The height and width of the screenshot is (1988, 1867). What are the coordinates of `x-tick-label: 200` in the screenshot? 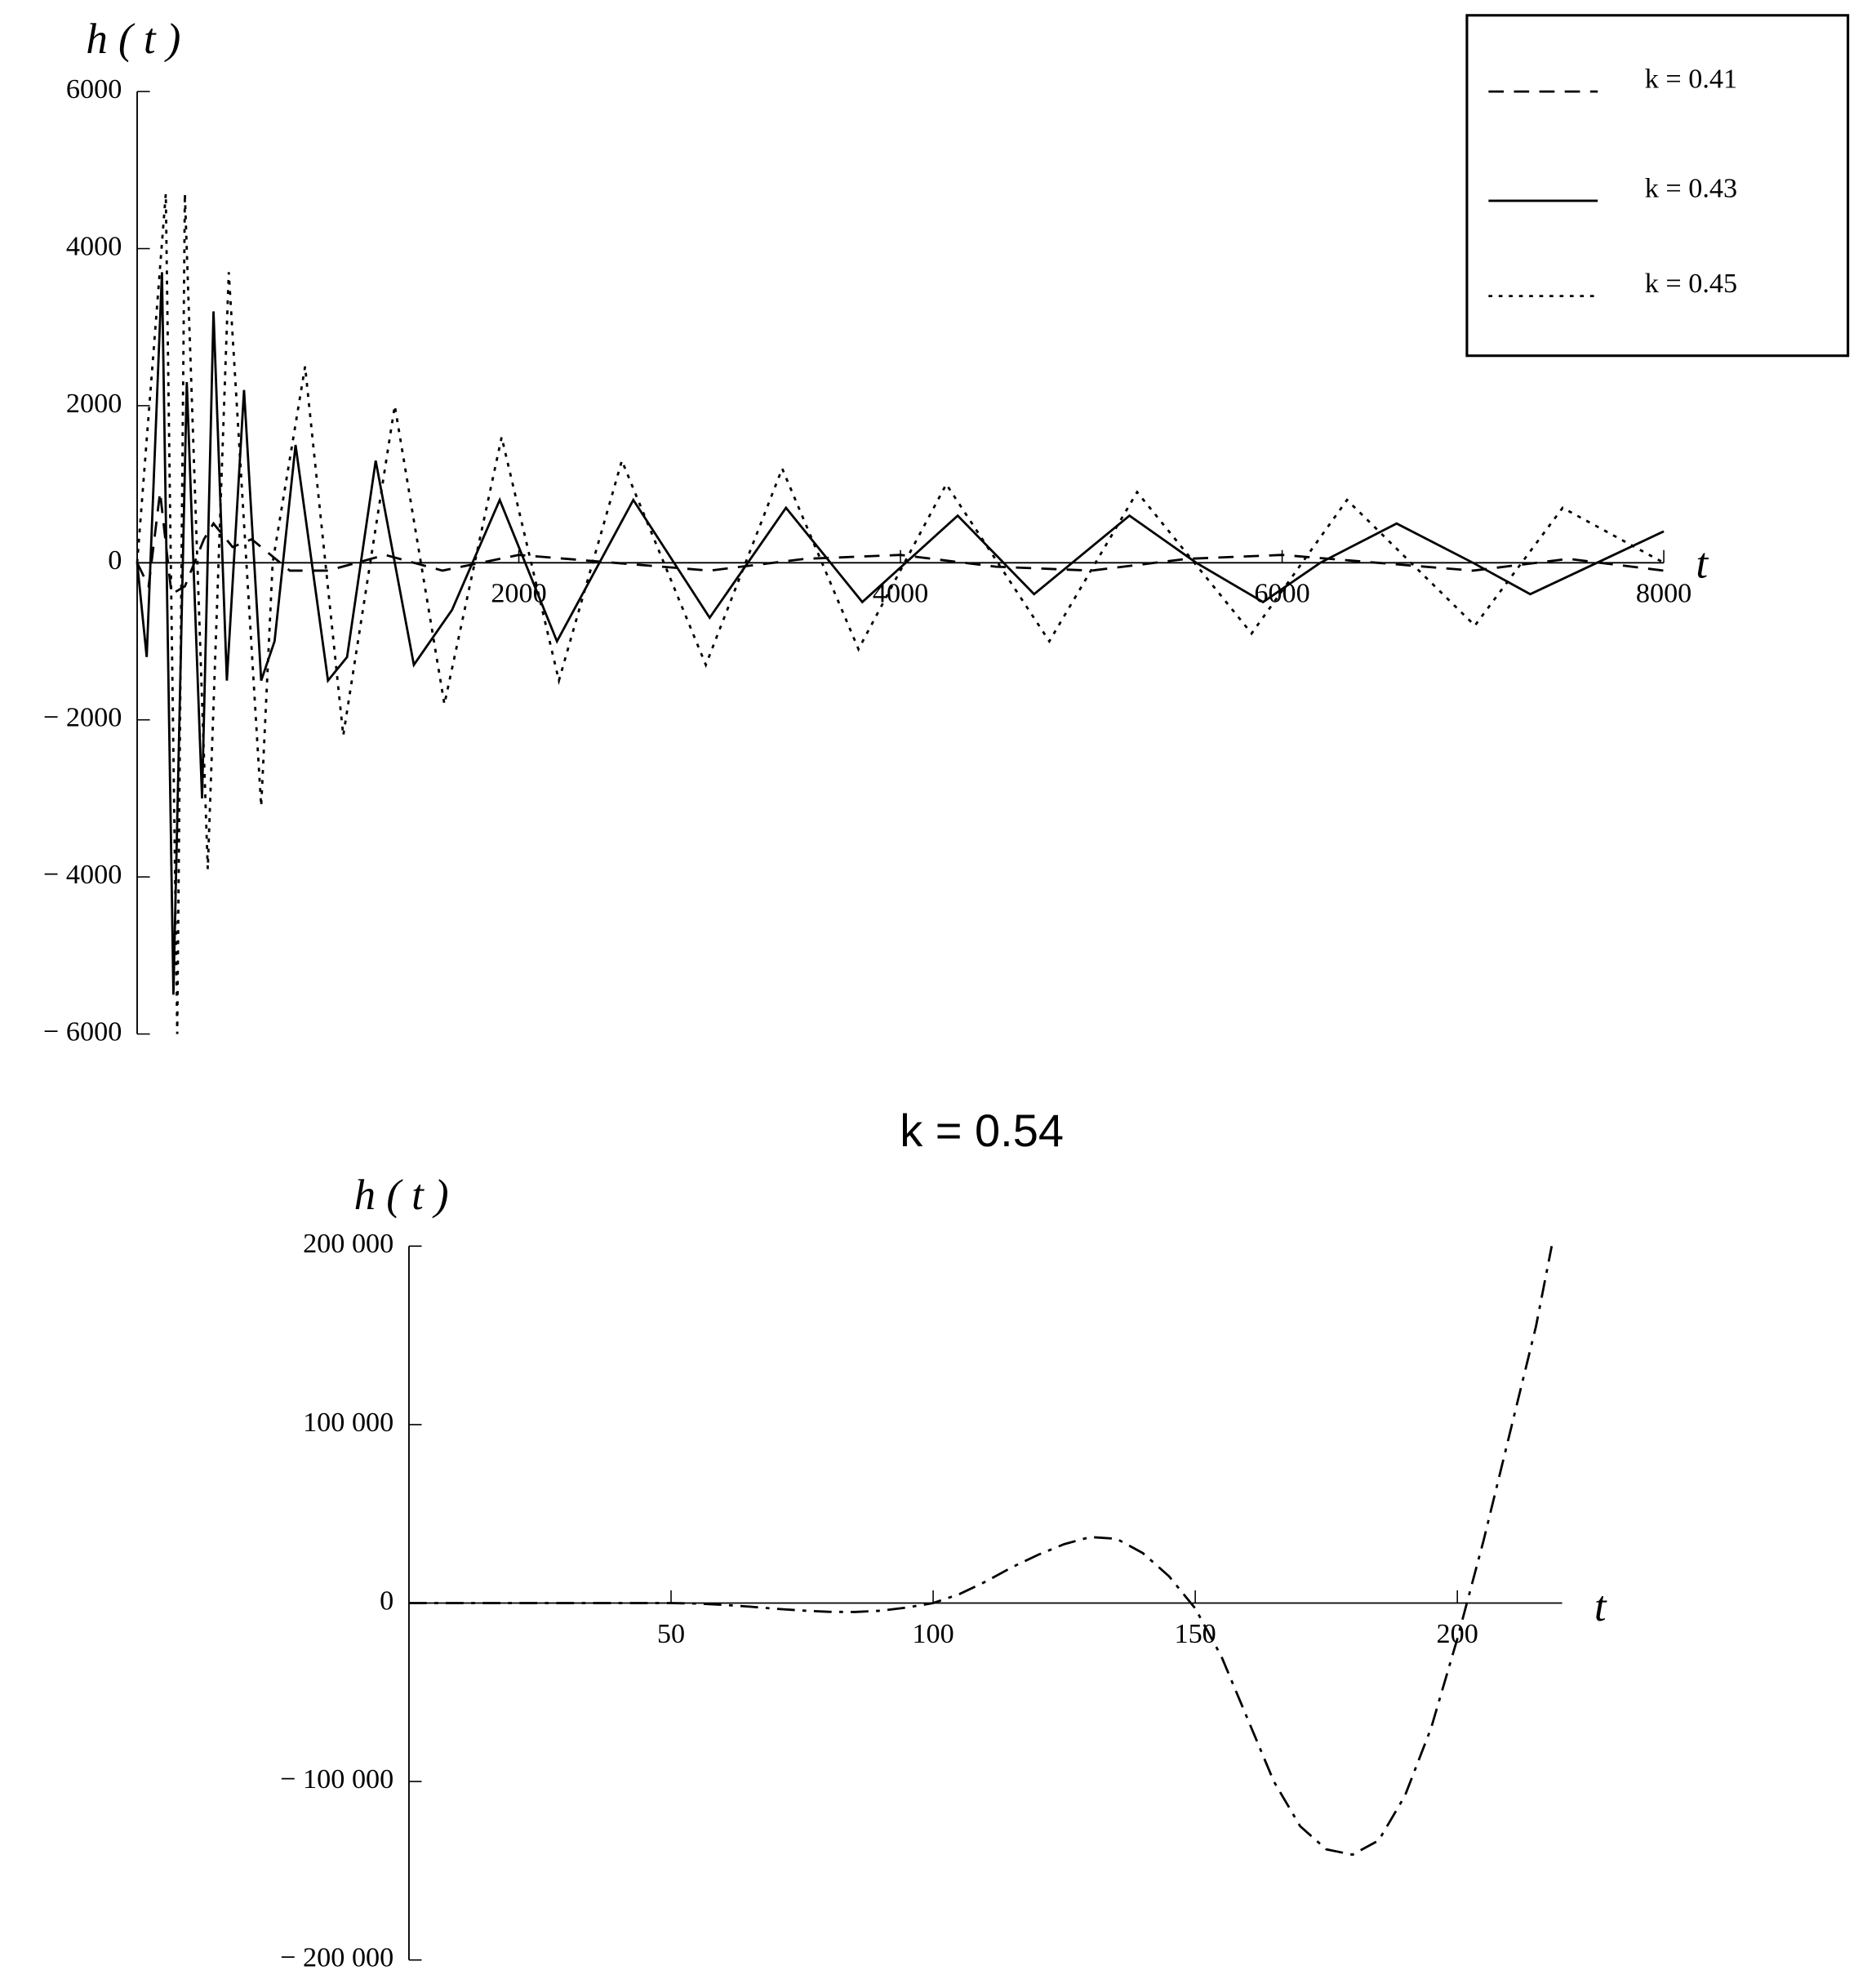 It's located at (1457, 1634).